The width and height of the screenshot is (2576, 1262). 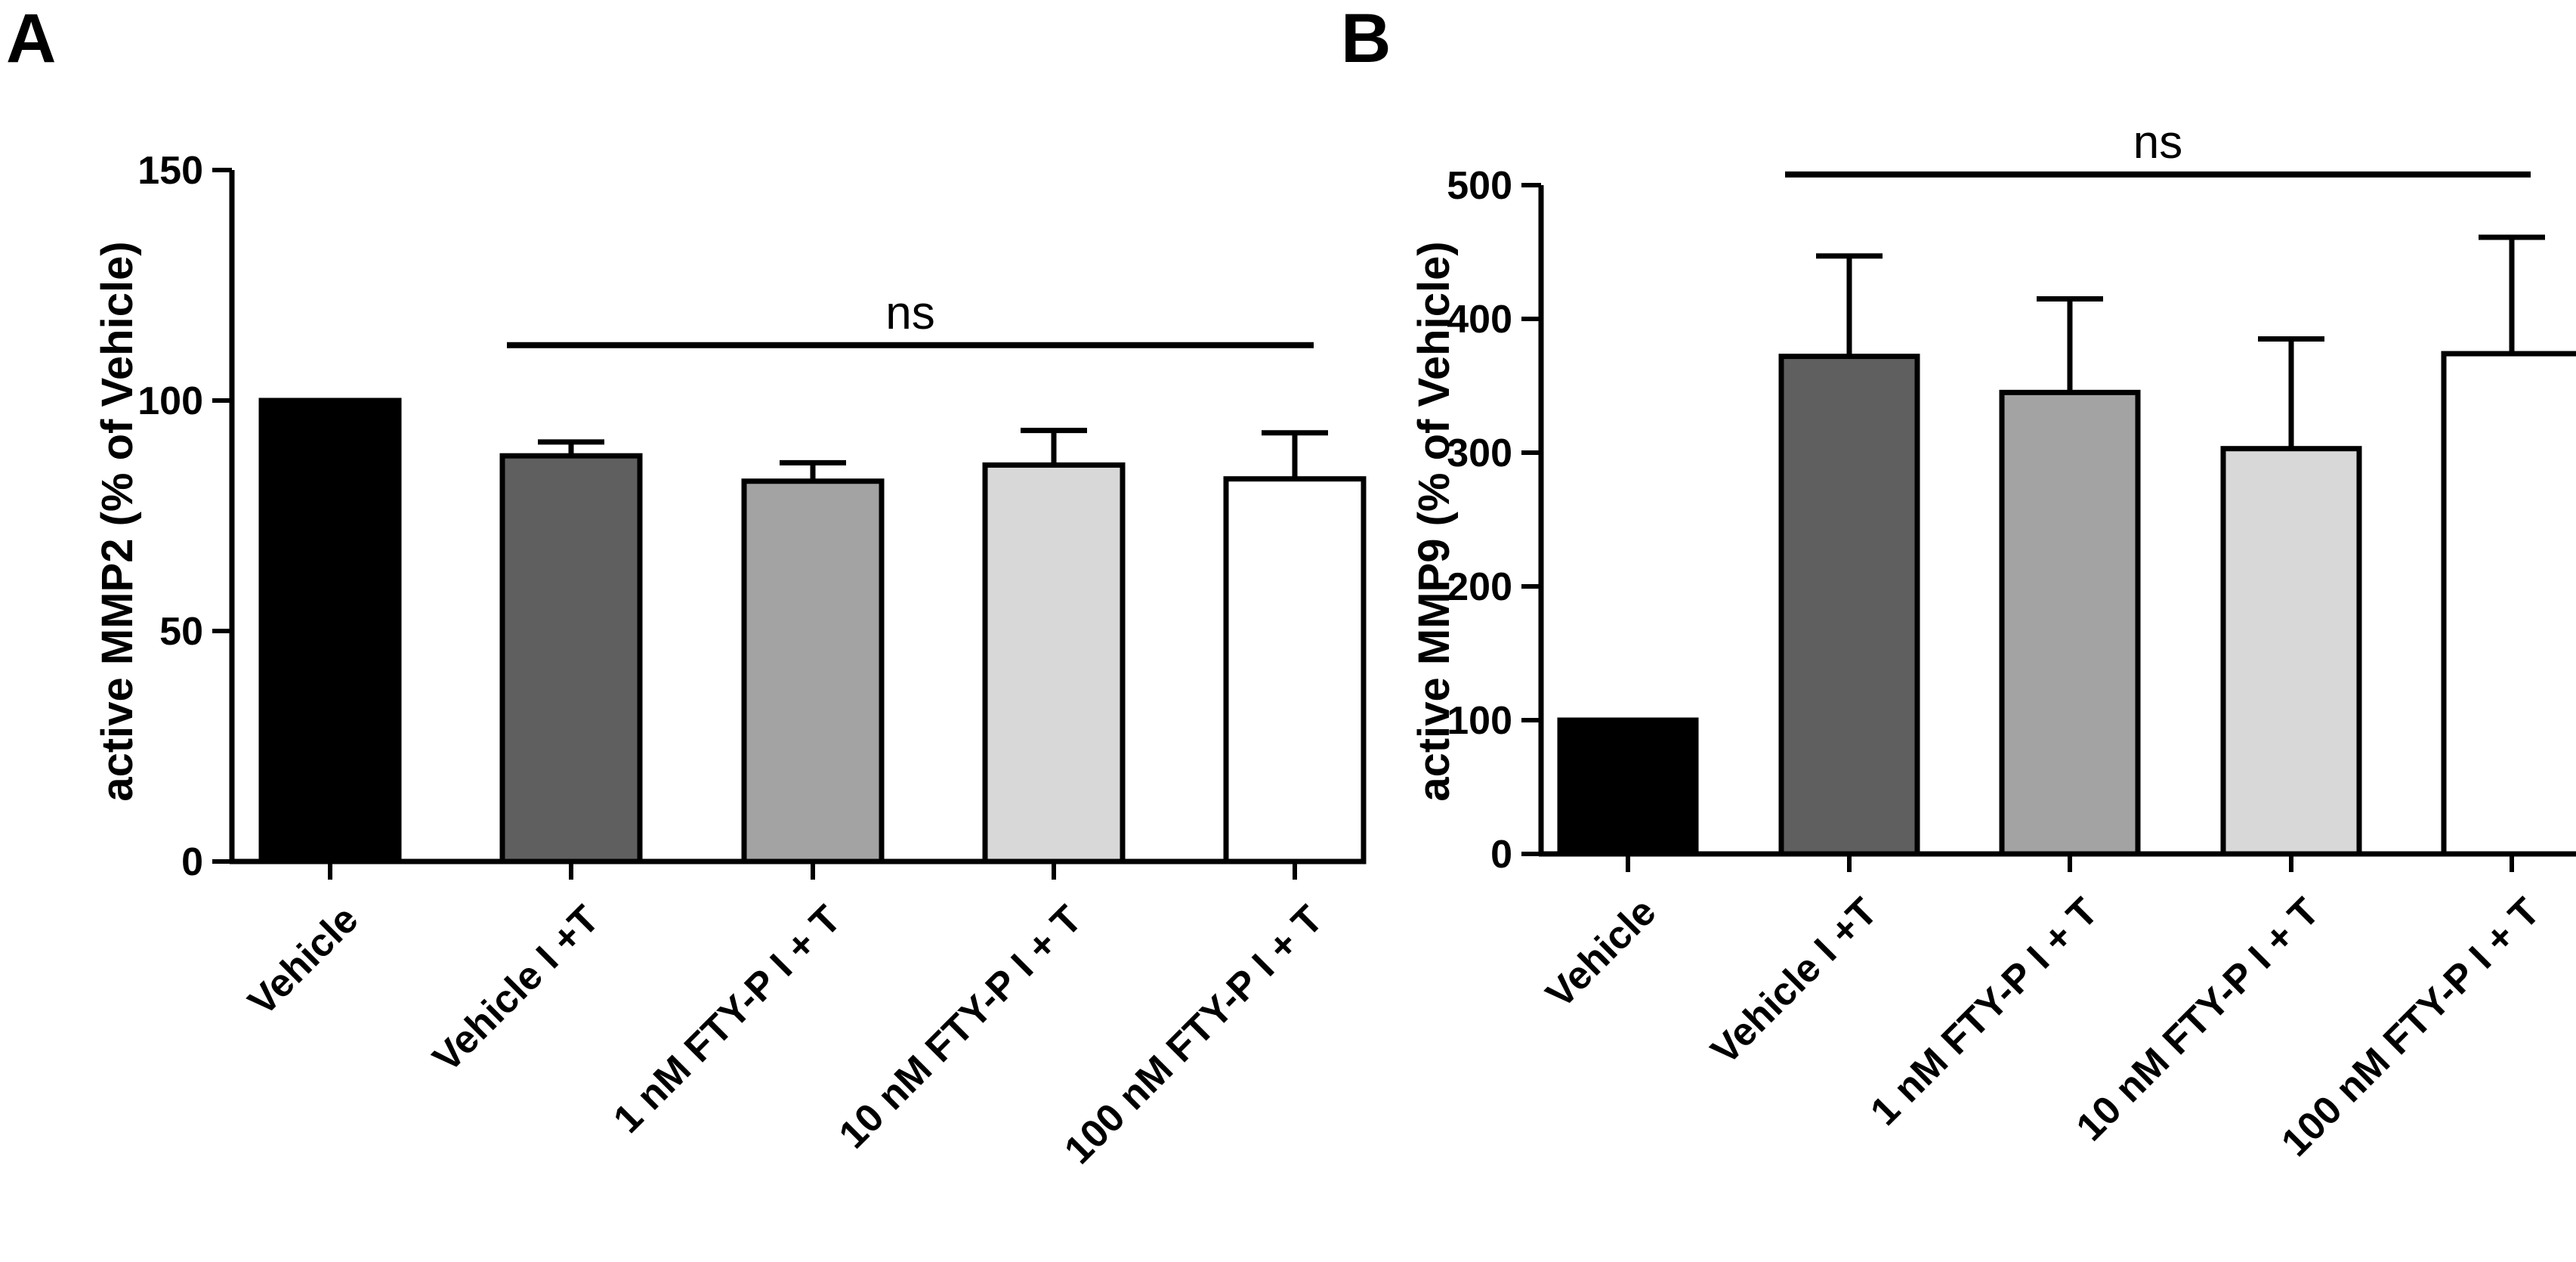 What do you see at coordinates (1984, 1011) in the screenshot?
I see `panel-b-x-tick-label: 1 nM FTY-P I + T` at bounding box center [1984, 1011].